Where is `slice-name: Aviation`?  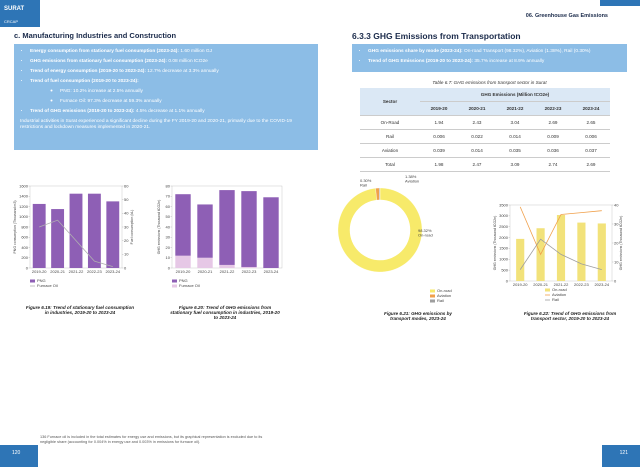
slice-name: Aviation is located at coordinates (412, 181).